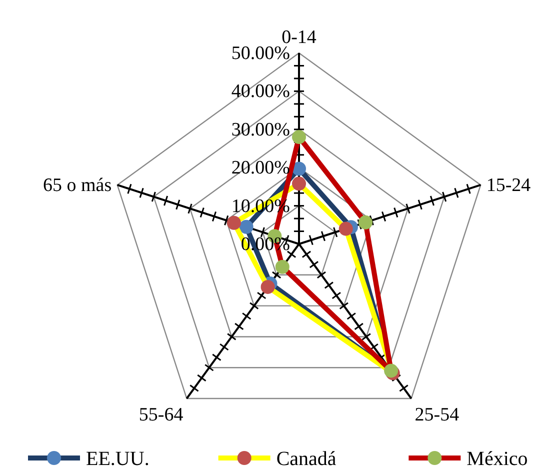 This screenshot has width=553, height=474. What do you see at coordinates (260, 129) in the screenshot?
I see `y-tick-label: 30.00%` at bounding box center [260, 129].